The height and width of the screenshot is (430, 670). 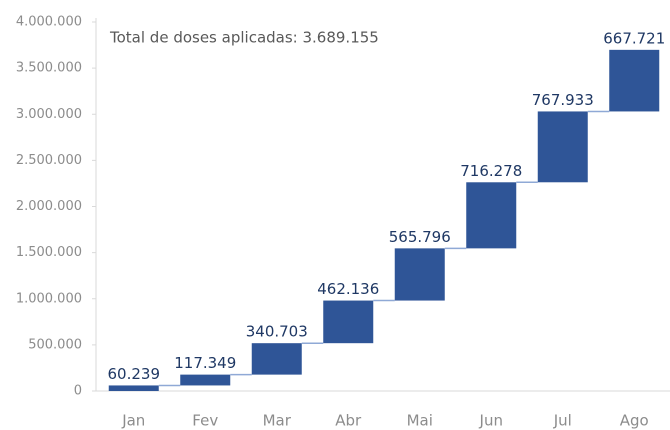 What do you see at coordinates (205, 421) in the screenshot?
I see `x-tick-label: Fev` at bounding box center [205, 421].